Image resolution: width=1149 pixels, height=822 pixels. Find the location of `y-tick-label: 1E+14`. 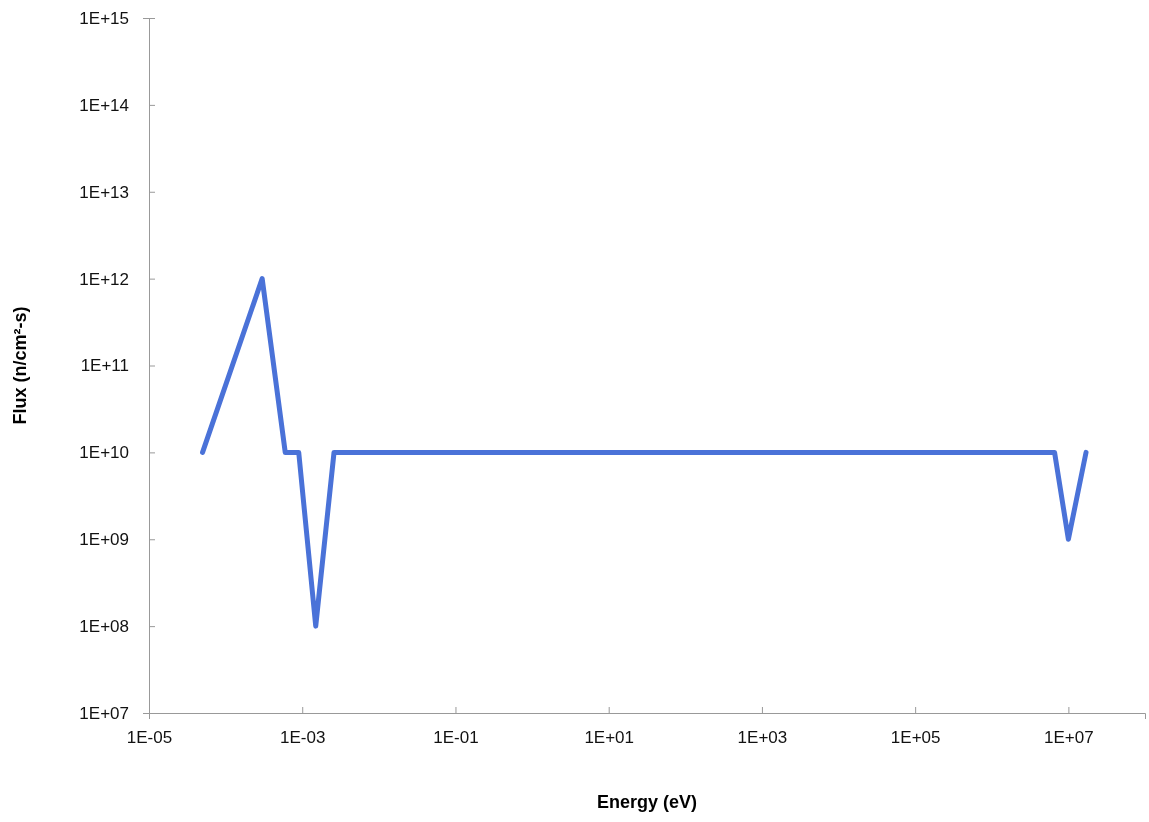

y-tick-label: 1E+14 is located at coordinates (104, 105).